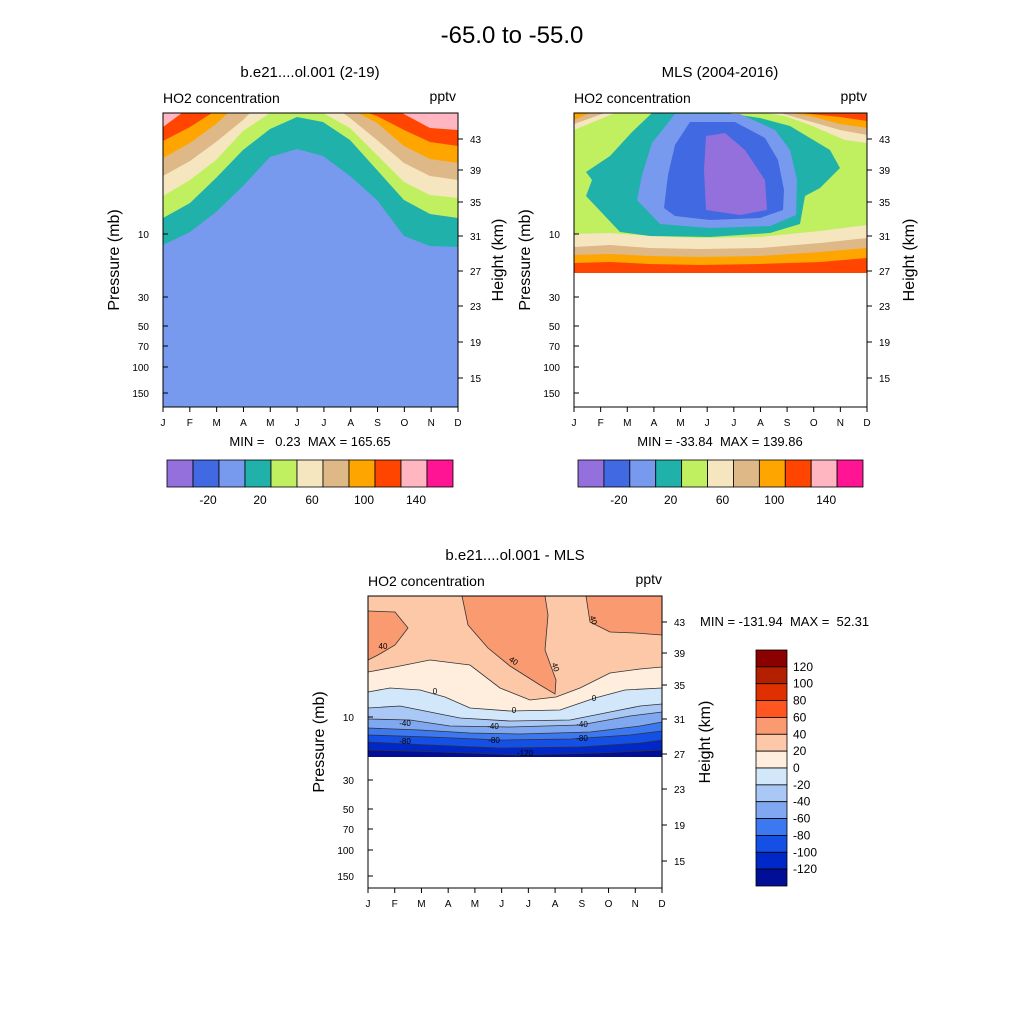 This screenshot has height=1024, width=1024. What do you see at coordinates (719, 441) in the screenshot?
I see `min-max-label: MIN = -33.84 MAX = 139.86` at bounding box center [719, 441].